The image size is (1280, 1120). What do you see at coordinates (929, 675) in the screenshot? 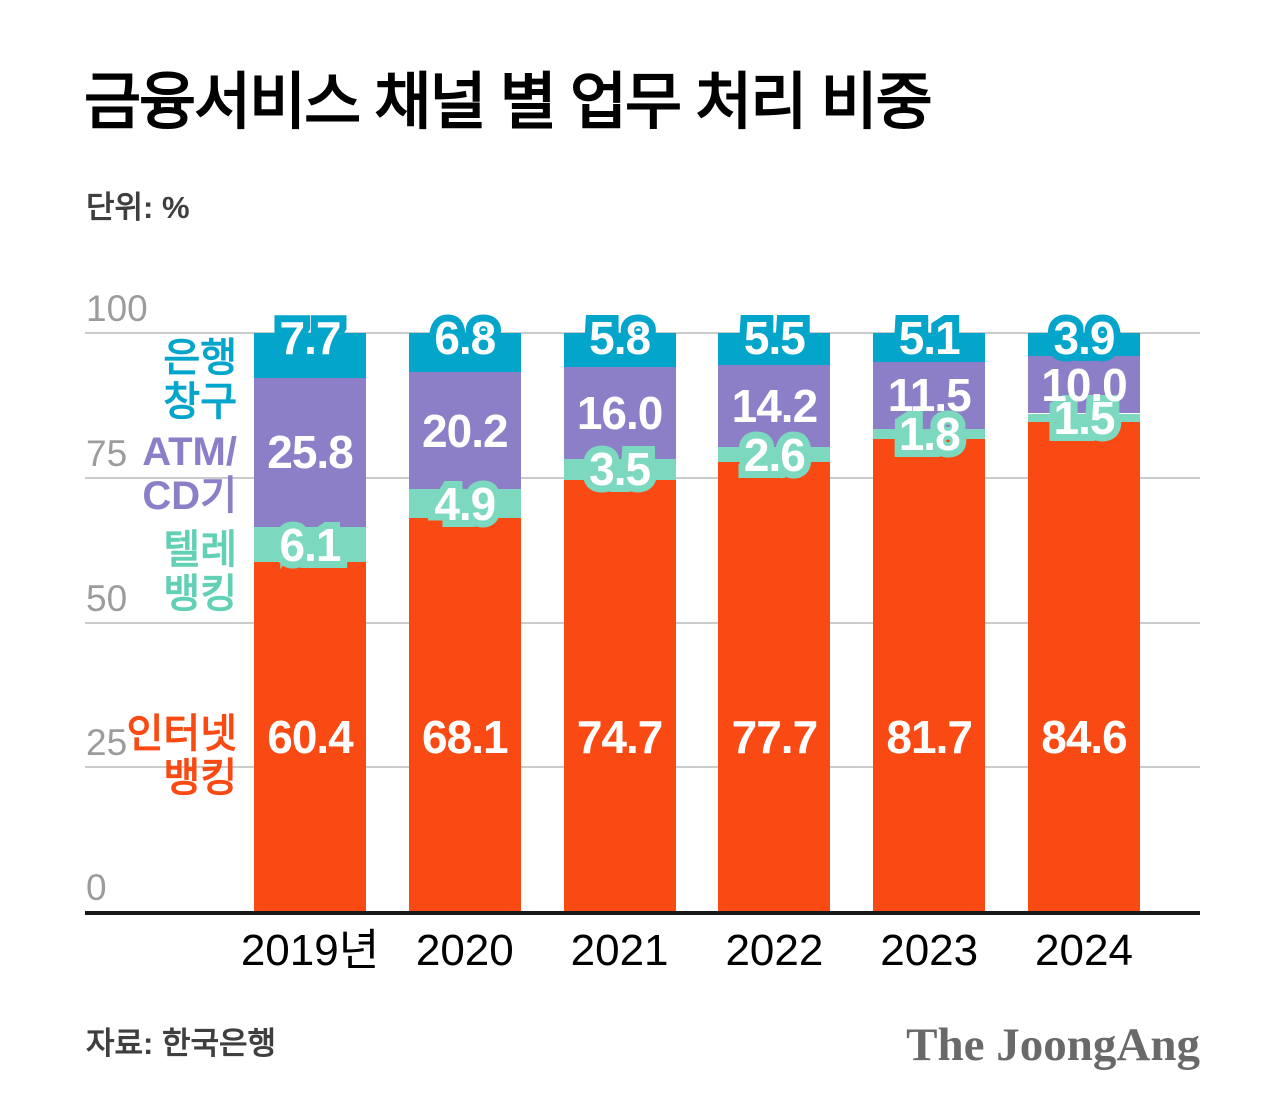
I see `segment-internet-2023` at bounding box center [929, 675].